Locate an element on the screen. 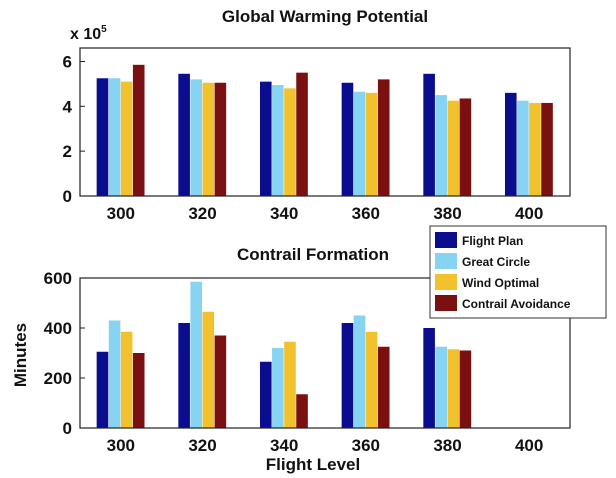 This screenshot has width=616, height=478. gwp-x-tick-320: 320 is located at coordinates (202, 213).